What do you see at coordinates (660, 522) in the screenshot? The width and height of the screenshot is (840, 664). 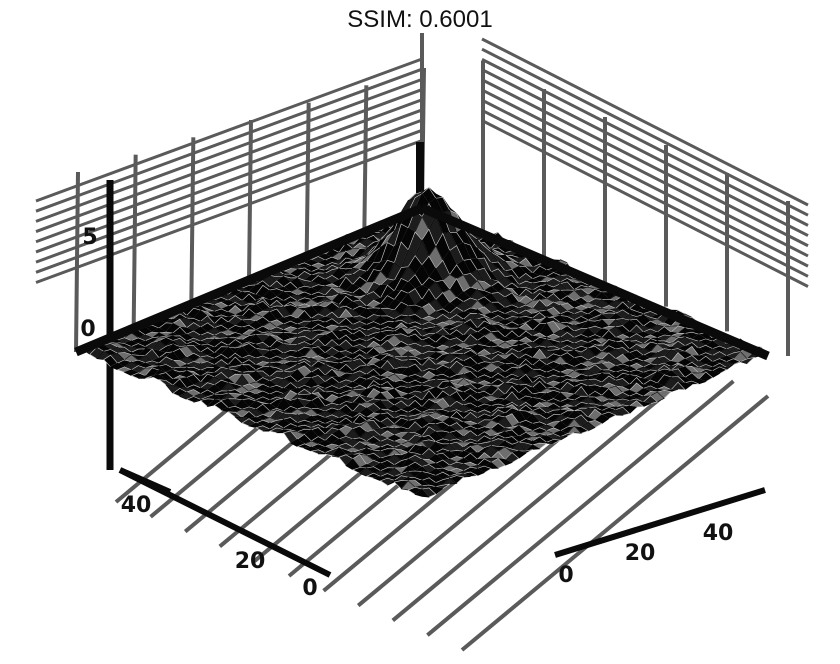 I see `y-axis-line` at bounding box center [660, 522].